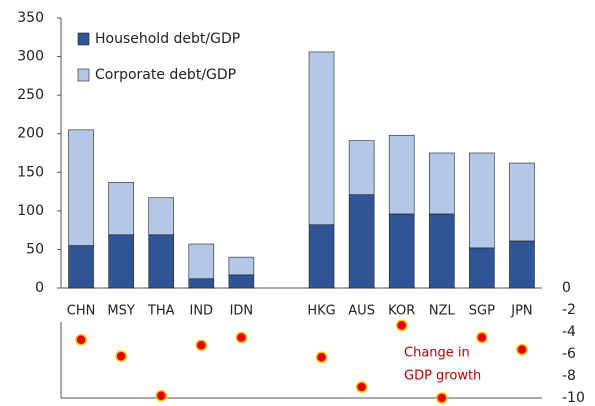 Image resolution: width=595 pixels, height=406 pixels. What do you see at coordinates (569, 332) in the screenshot?
I see `y2-tick-label: -4` at bounding box center [569, 332].